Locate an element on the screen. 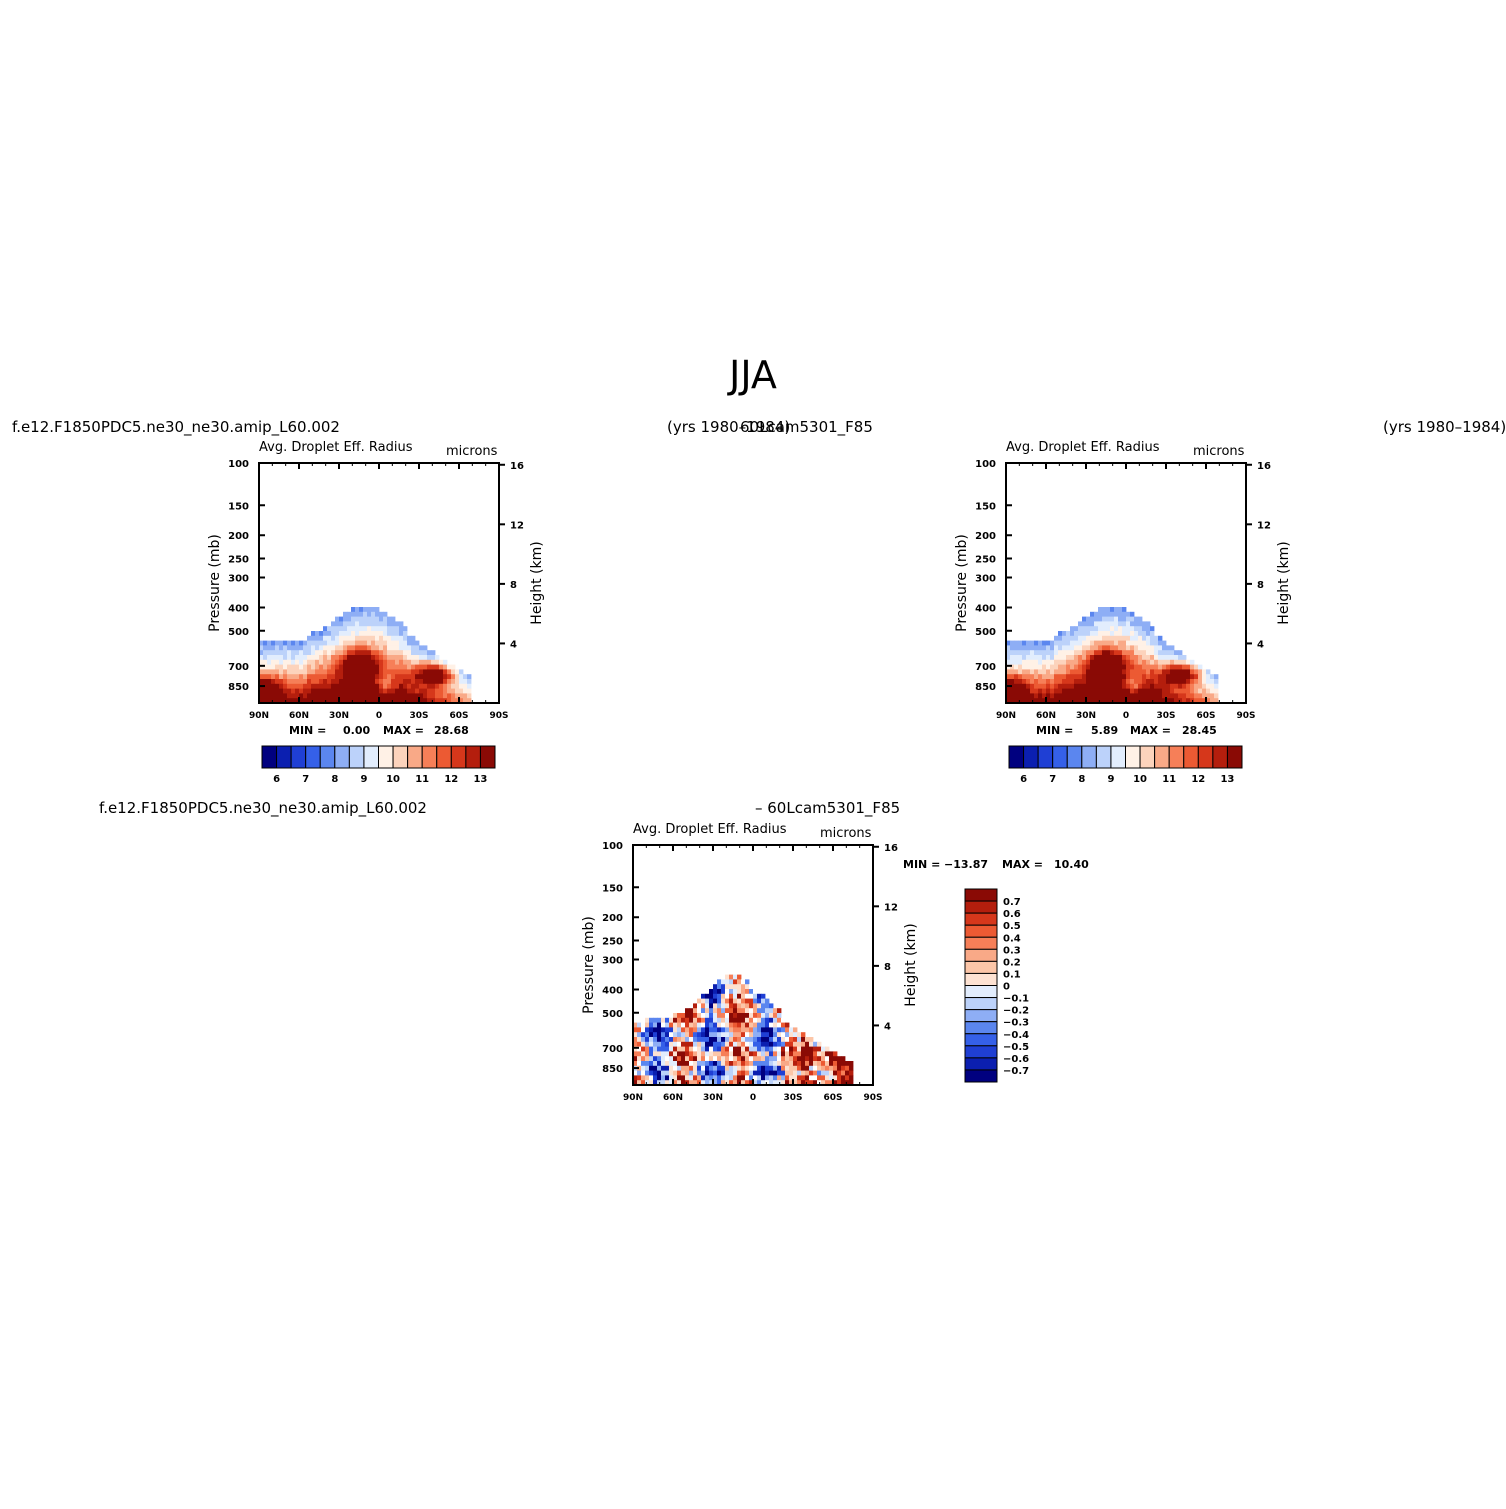 This screenshot has height=1509, width=1506. colorbar-box is located at coordinates (1031, 757).